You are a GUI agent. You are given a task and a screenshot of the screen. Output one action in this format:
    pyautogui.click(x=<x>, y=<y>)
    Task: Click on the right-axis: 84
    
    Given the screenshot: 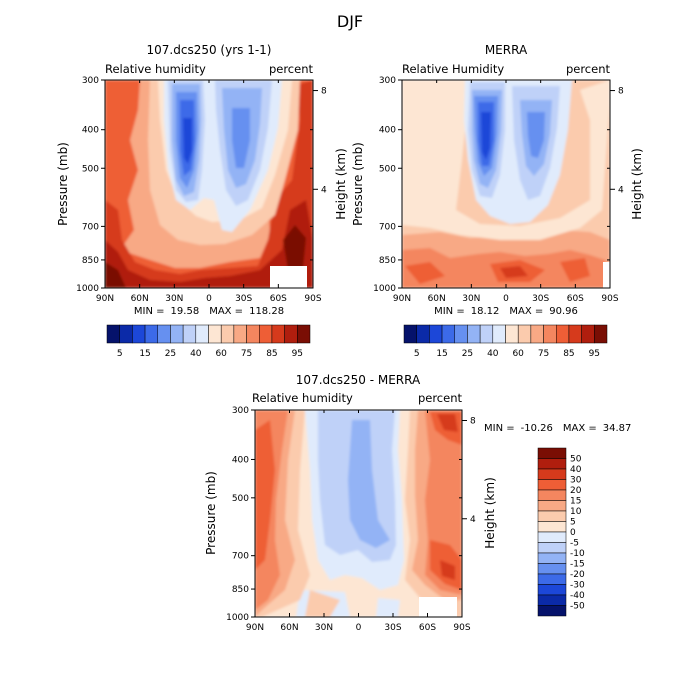 What is the action you would take?
    pyautogui.click(x=320, y=141)
    